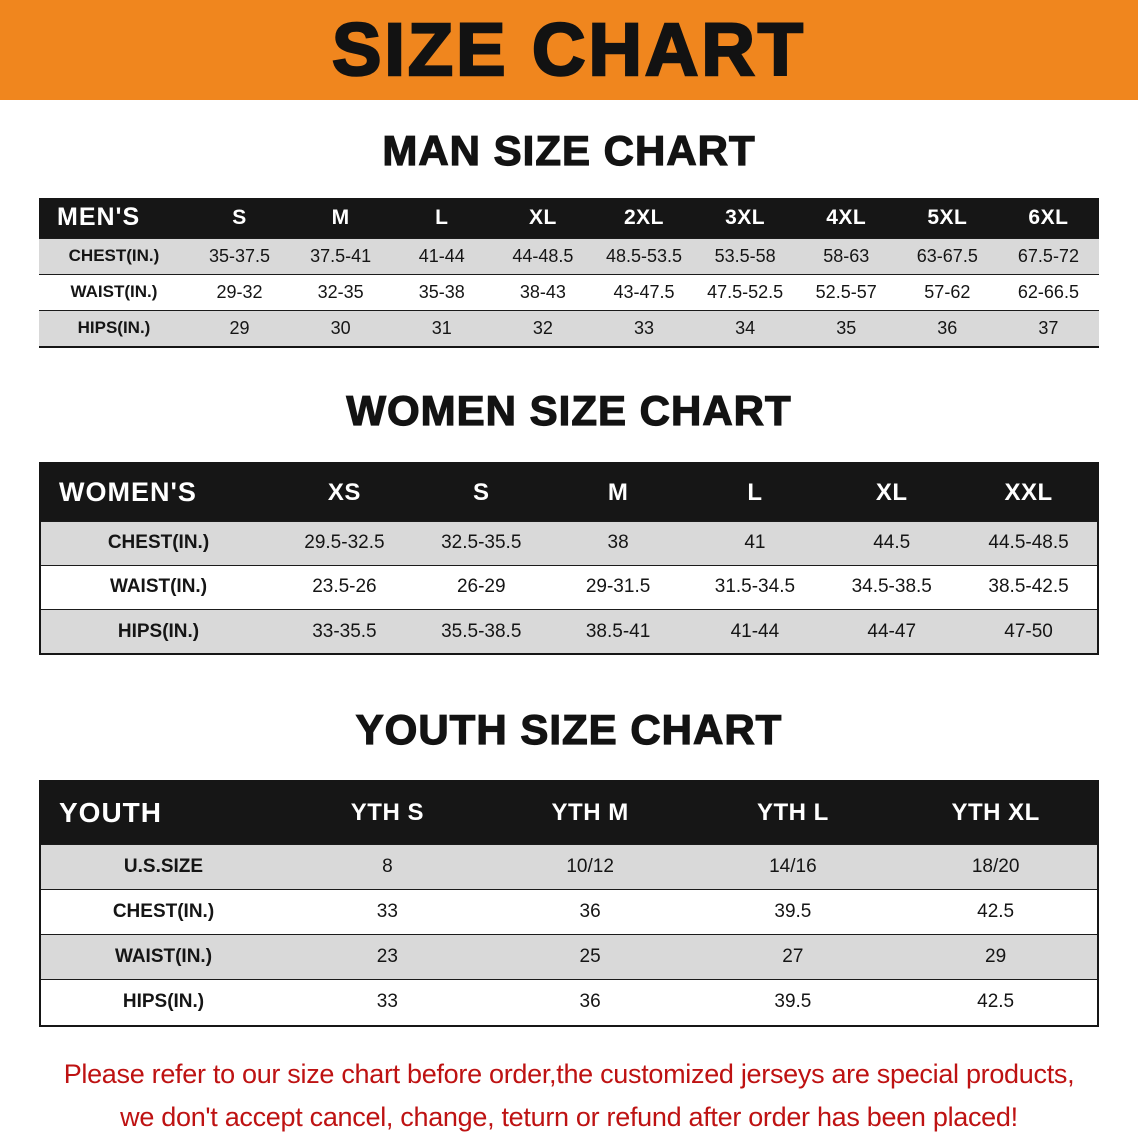 The image size is (1138, 1139). What do you see at coordinates (569, 328) in the screenshot?
I see `table-row: HIPS(IN.) 29 30 31 32 33 34 35 36 37` at bounding box center [569, 328].